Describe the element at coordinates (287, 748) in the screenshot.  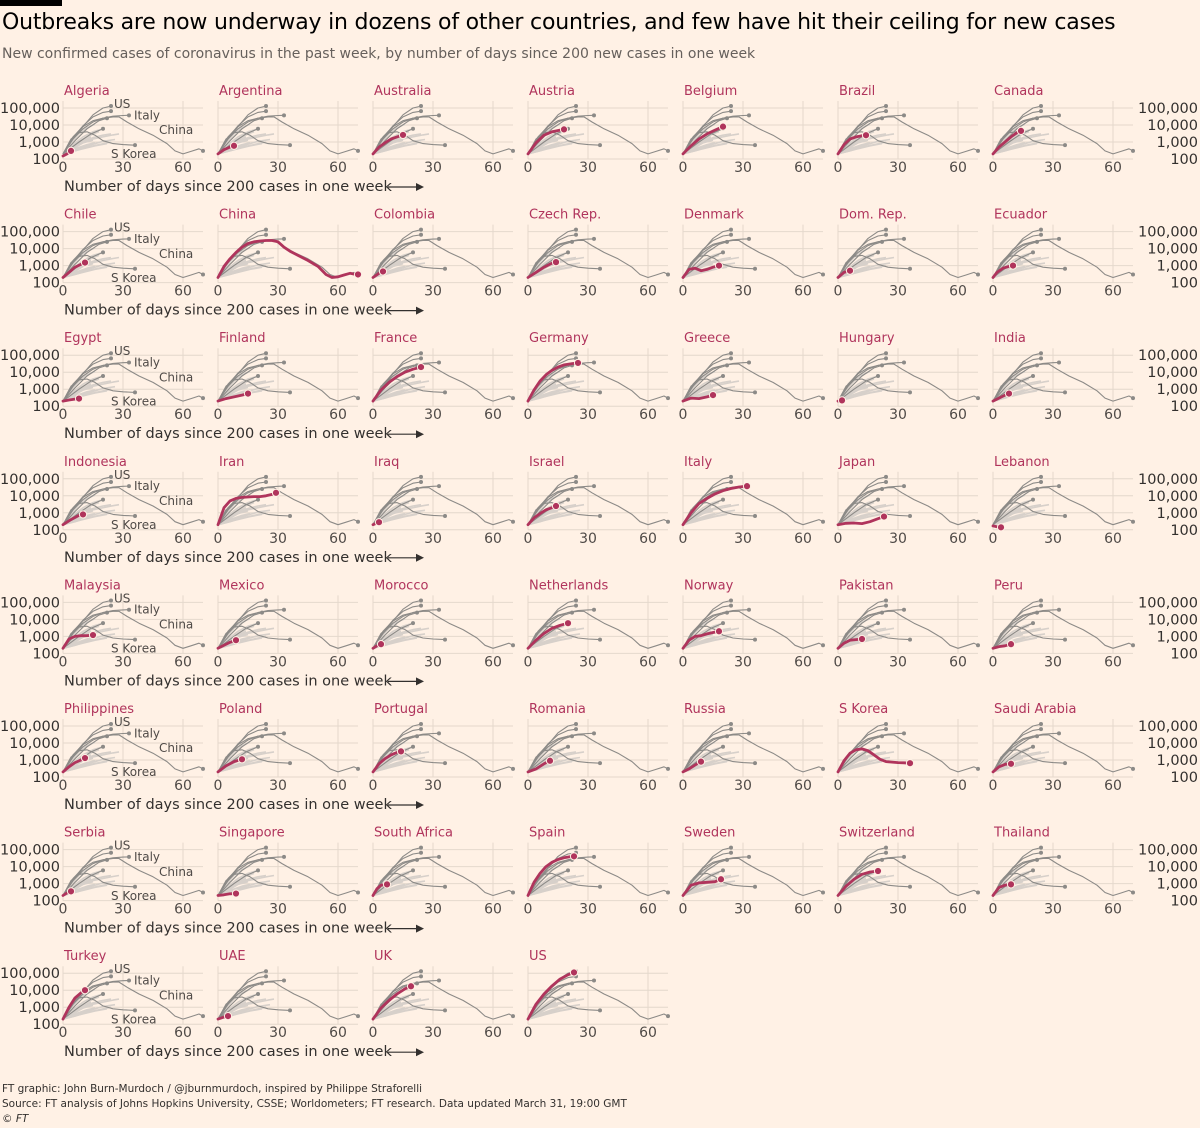
I see `panel-poland: Poland 0 30 60` at that location.